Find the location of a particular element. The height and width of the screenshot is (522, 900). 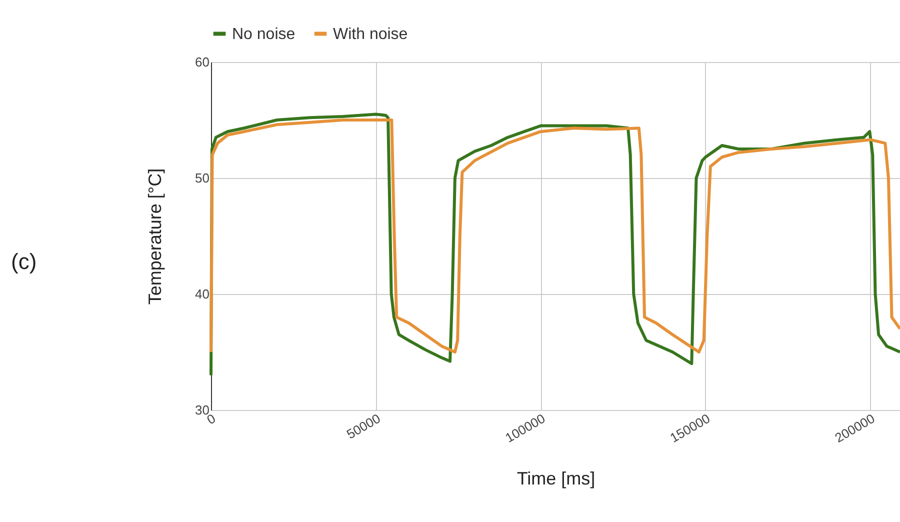

y-tick-label: 60 is located at coordinates (202, 62).